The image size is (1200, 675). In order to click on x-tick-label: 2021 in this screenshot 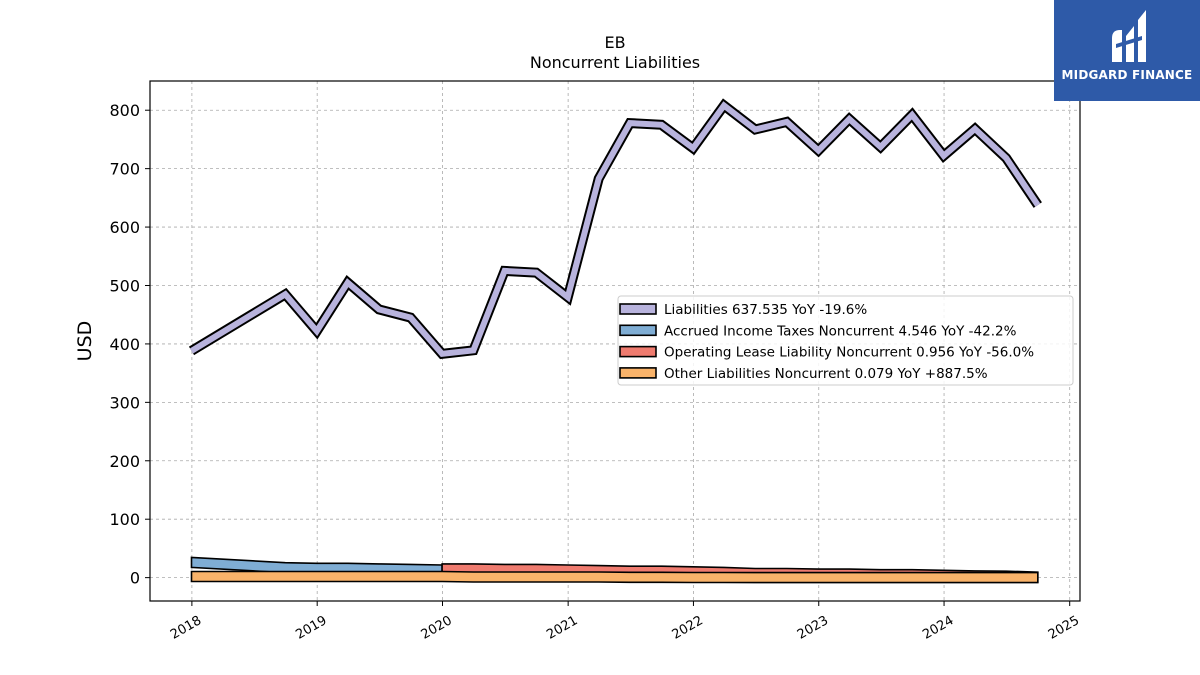, I will do `click(562, 628)`.